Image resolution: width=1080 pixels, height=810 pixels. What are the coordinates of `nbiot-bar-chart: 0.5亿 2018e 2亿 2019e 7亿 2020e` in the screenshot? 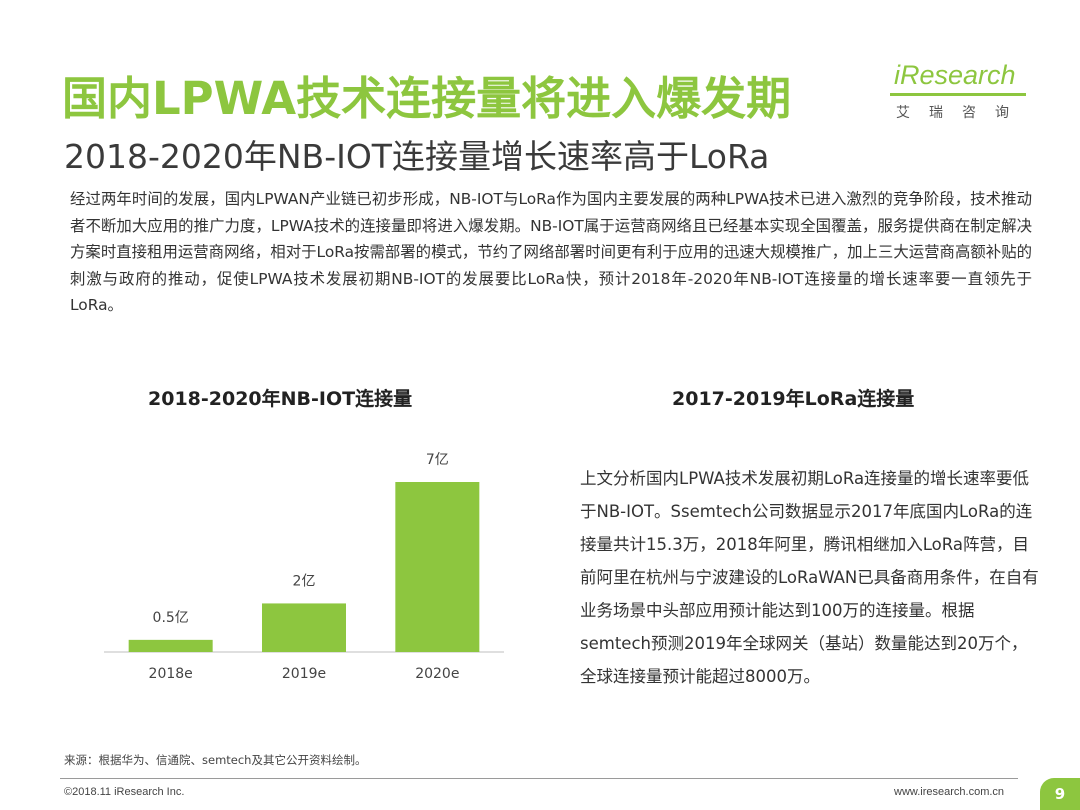 It's located at (304, 567).